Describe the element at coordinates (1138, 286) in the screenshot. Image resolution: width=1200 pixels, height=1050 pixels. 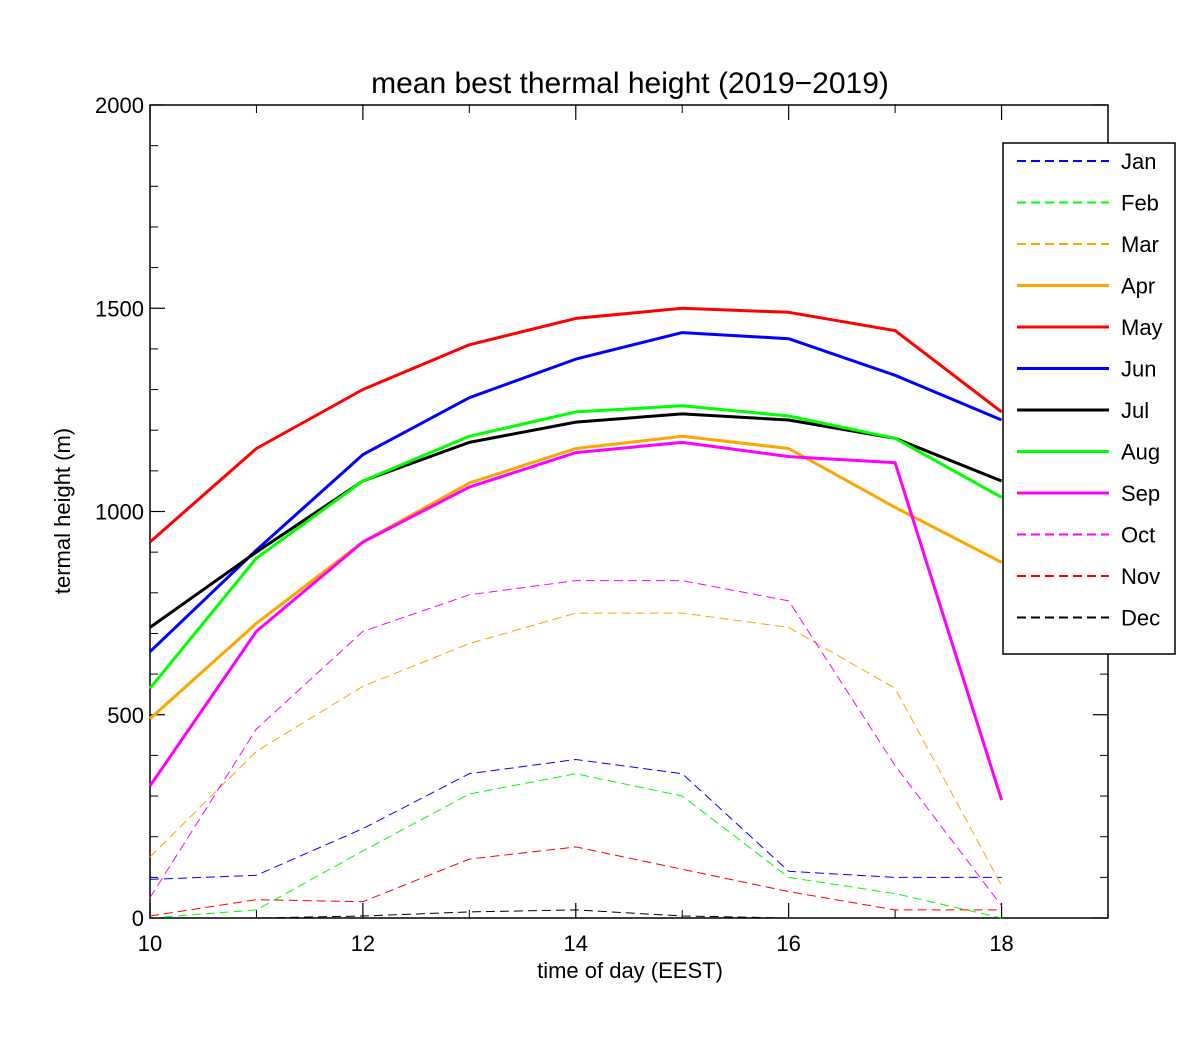
I see `legend-label-apr: Apr` at that location.